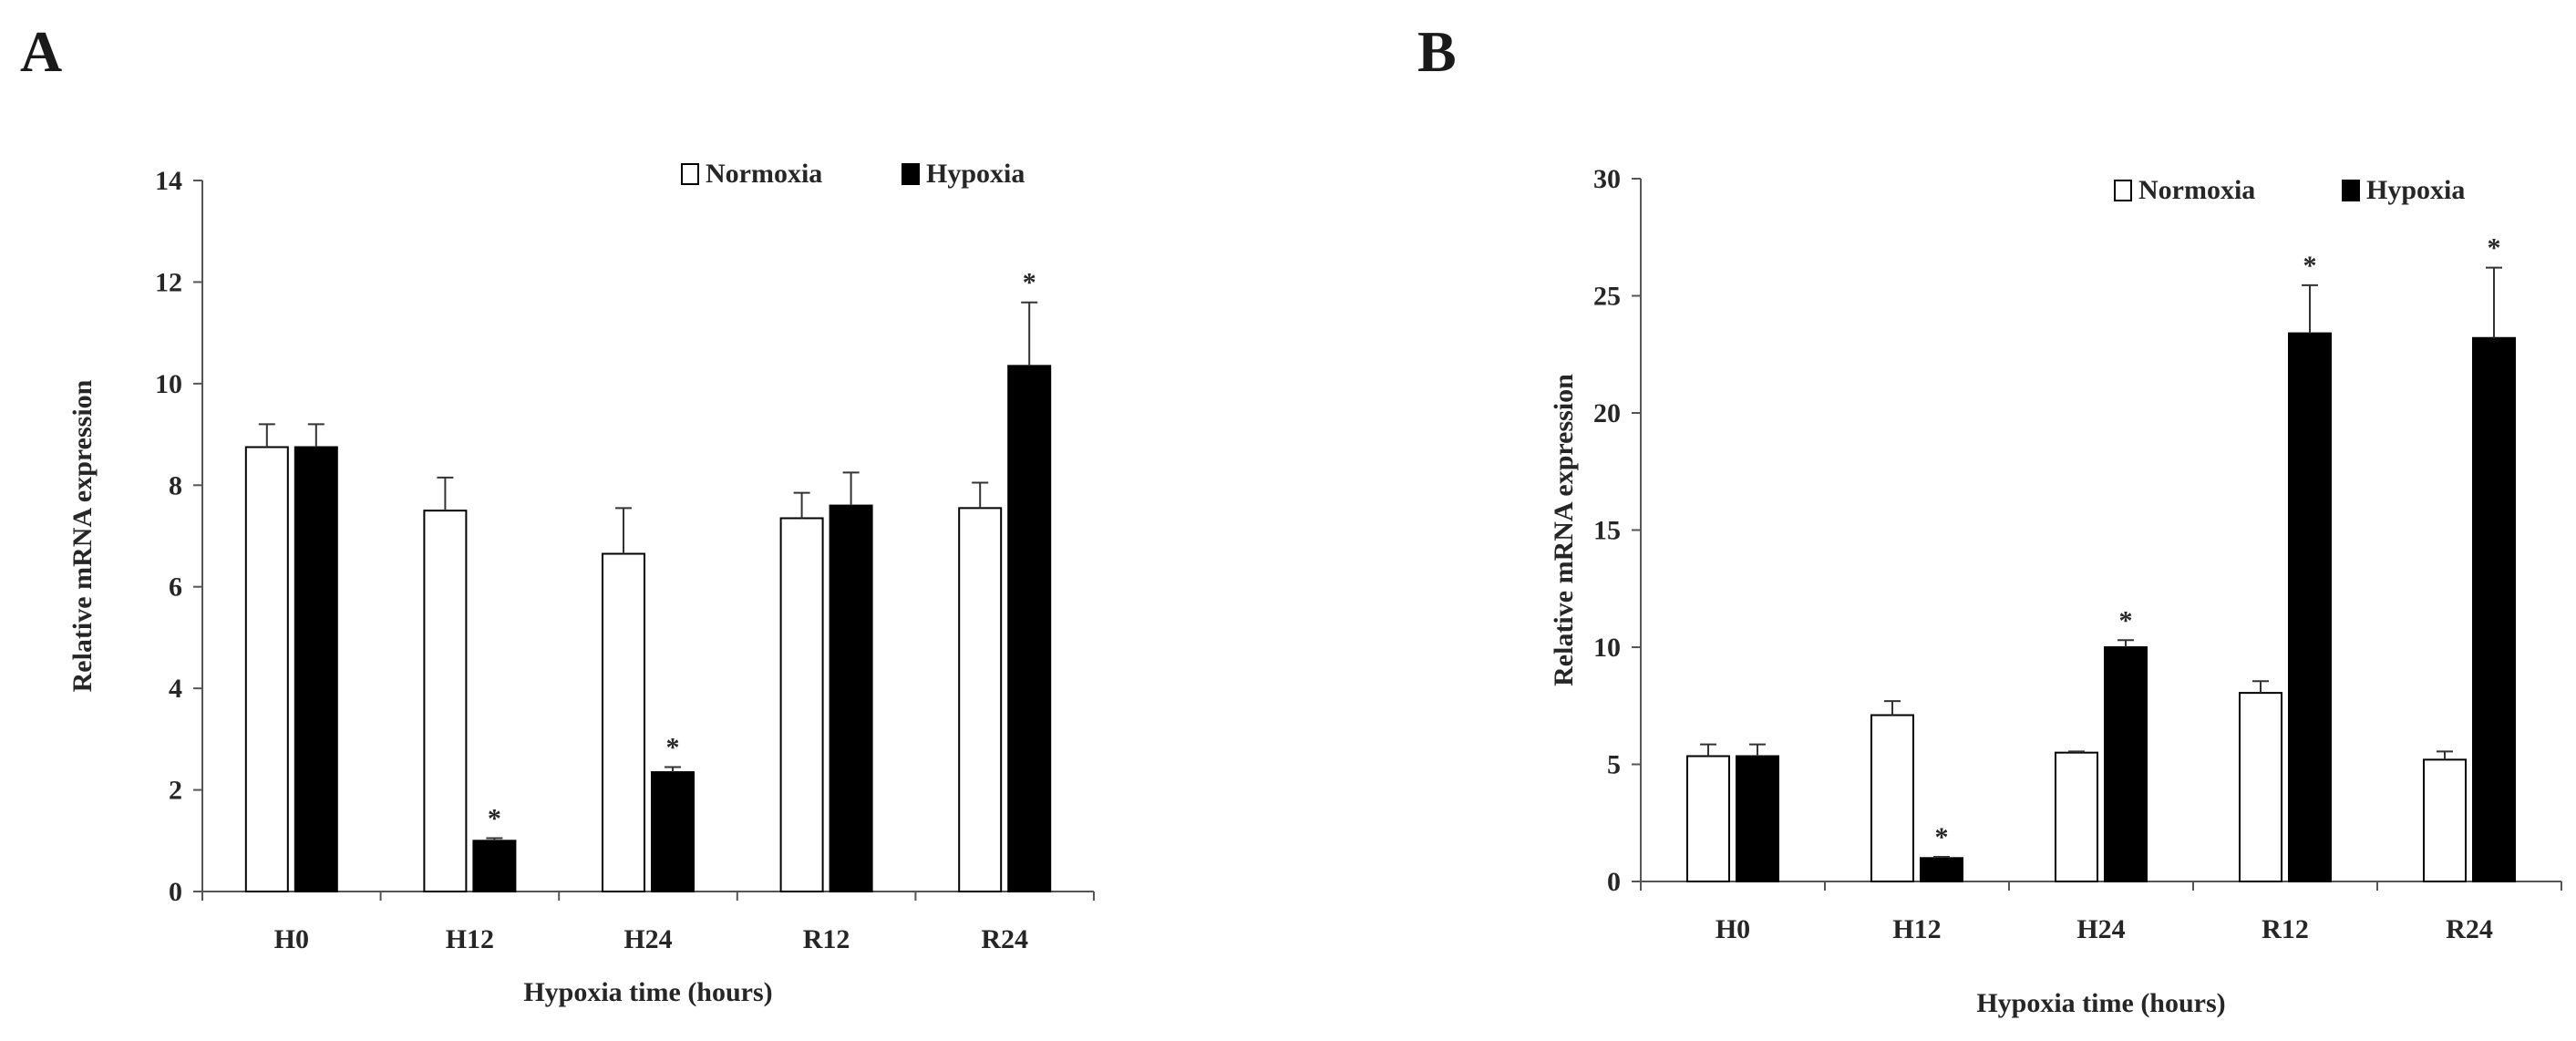  What do you see at coordinates (175, 791) in the screenshot?
I see `y-tick-label: 2` at bounding box center [175, 791].